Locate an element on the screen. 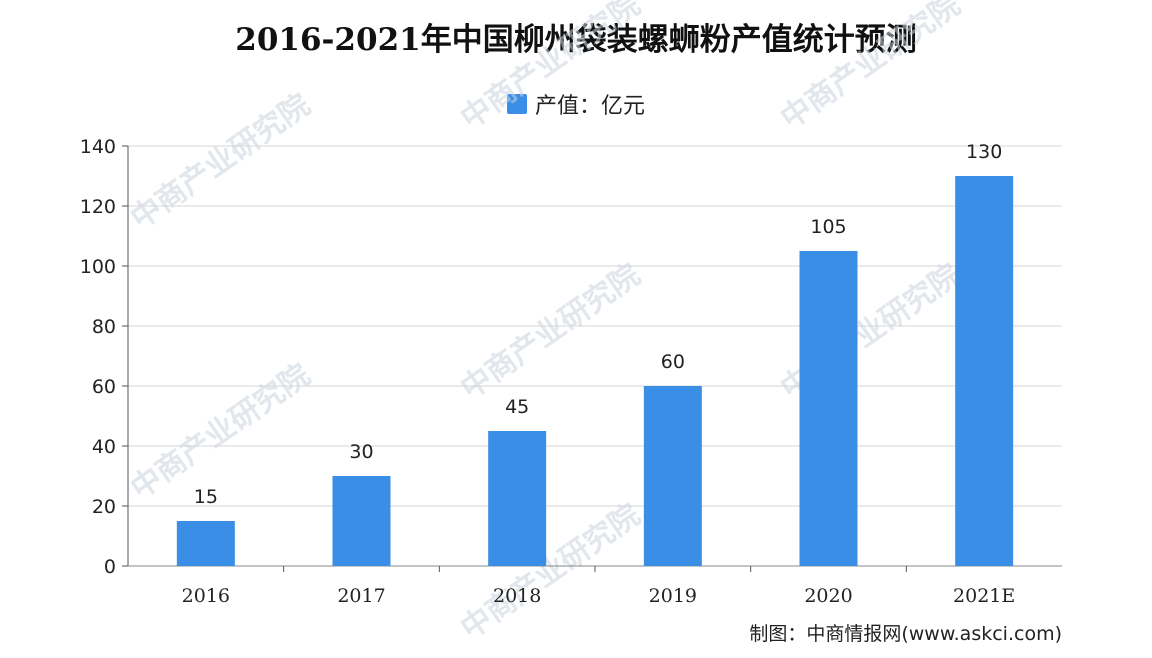 Image resolution: width=1152 pixels, height=658 pixels. data-label-2021E: 130 is located at coordinates (984, 152).